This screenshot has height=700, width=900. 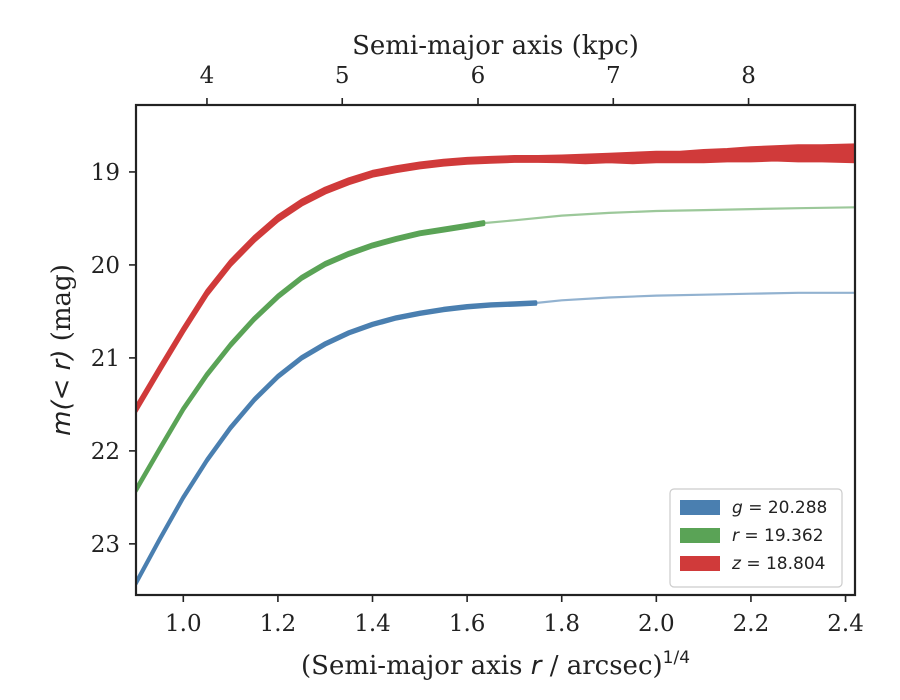 I want to click on x-tick-label: 2.2, so click(x=751, y=624).